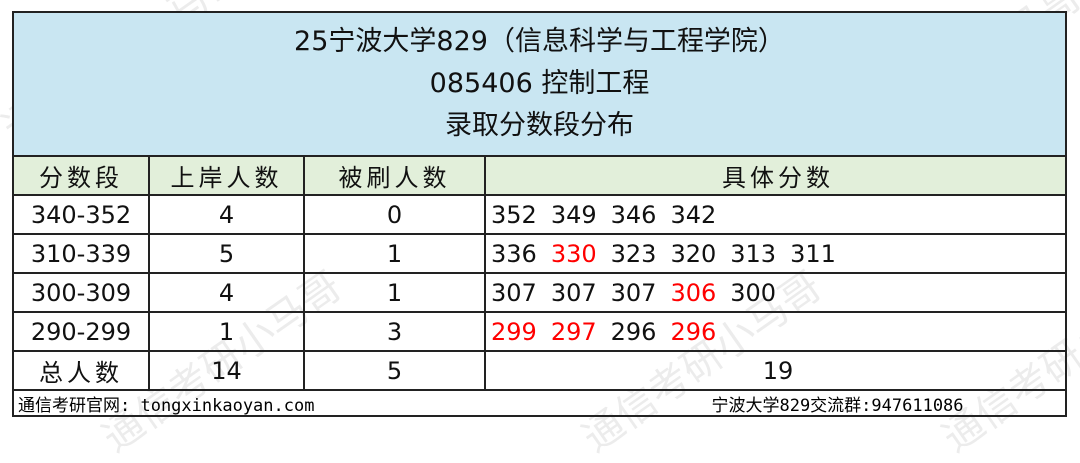 The width and height of the screenshot is (1080, 463). What do you see at coordinates (539, 41) in the screenshot?
I see `title-line-1: 25宁波大学829（信息科学与工程学院）` at bounding box center [539, 41].